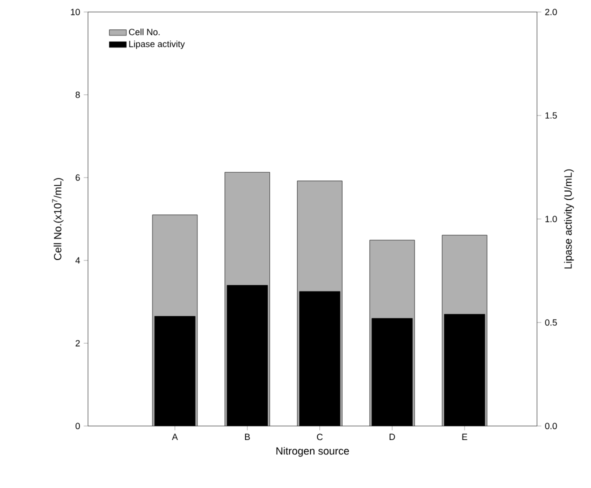 This screenshot has width=591, height=488. Describe the element at coordinates (551, 322) in the screenshot. I see `y2-tick-label: 0.5` at that location.